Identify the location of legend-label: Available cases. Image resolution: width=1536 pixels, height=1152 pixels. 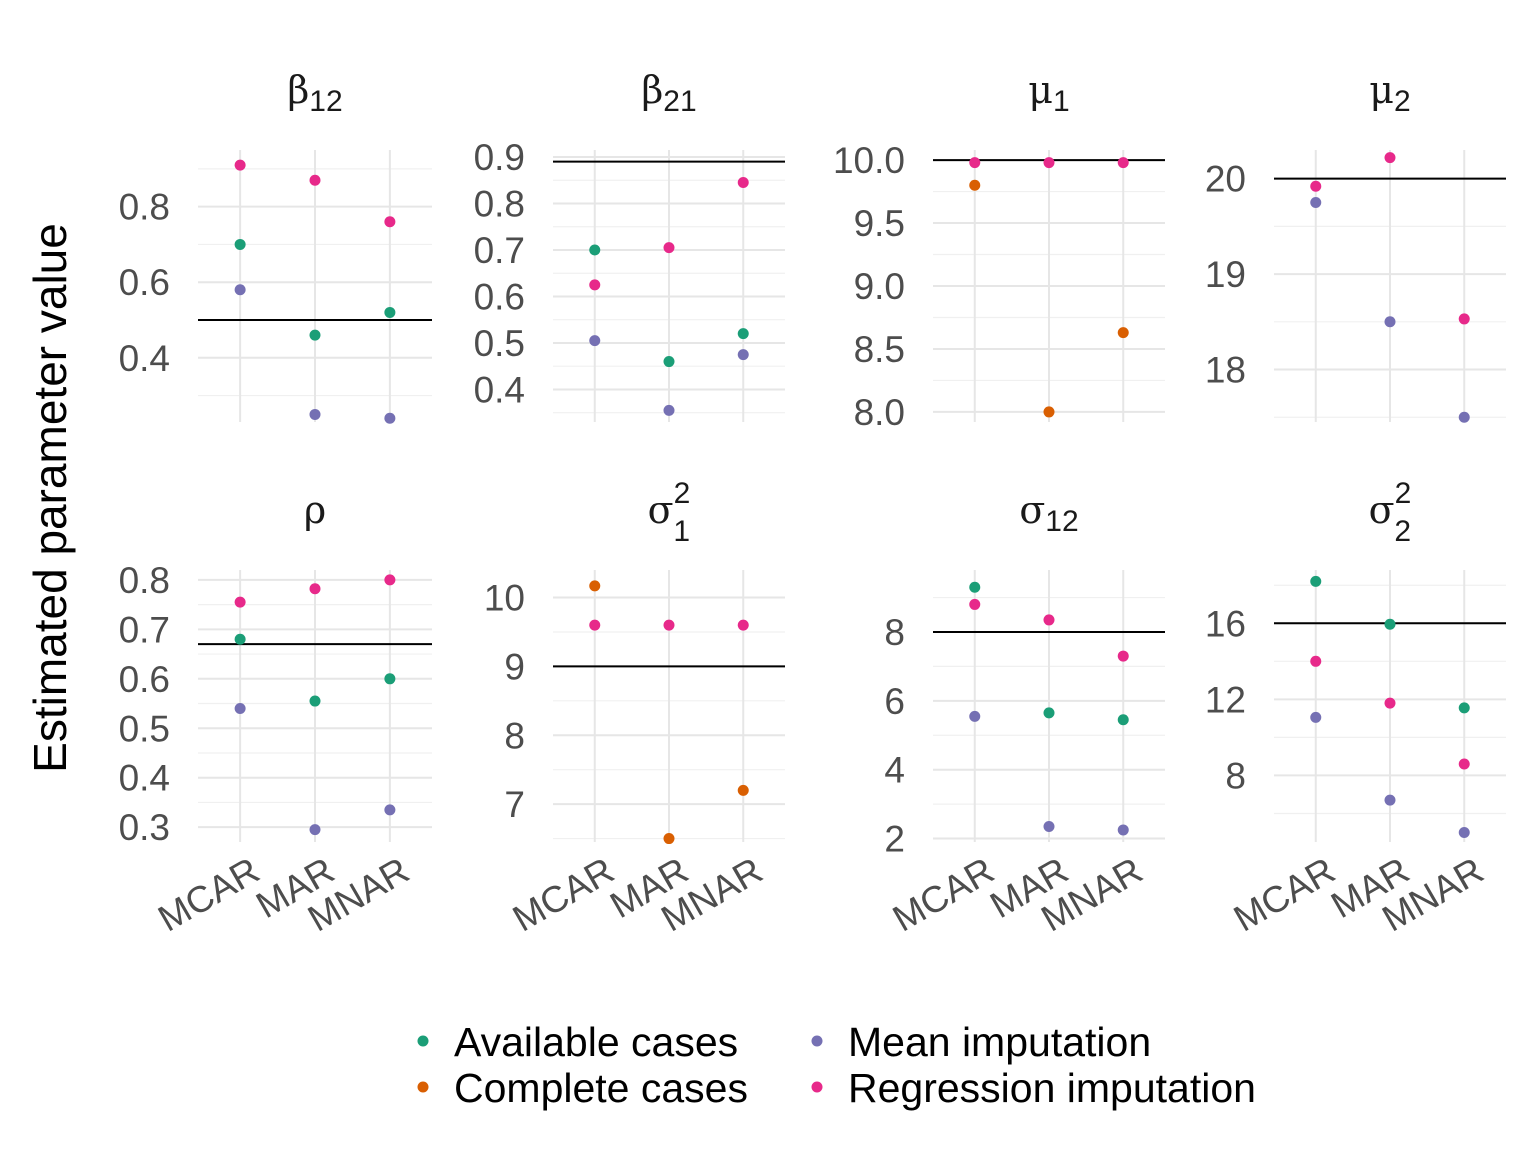
(596, 1042).